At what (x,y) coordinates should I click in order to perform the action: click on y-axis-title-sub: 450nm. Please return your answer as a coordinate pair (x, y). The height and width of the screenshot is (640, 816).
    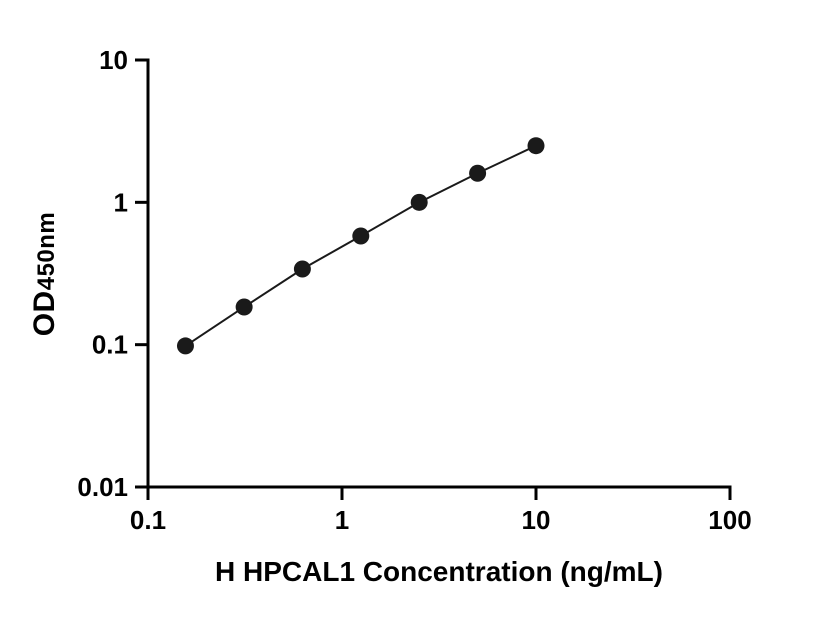
    Looking at the image, I should click on (46, 251).